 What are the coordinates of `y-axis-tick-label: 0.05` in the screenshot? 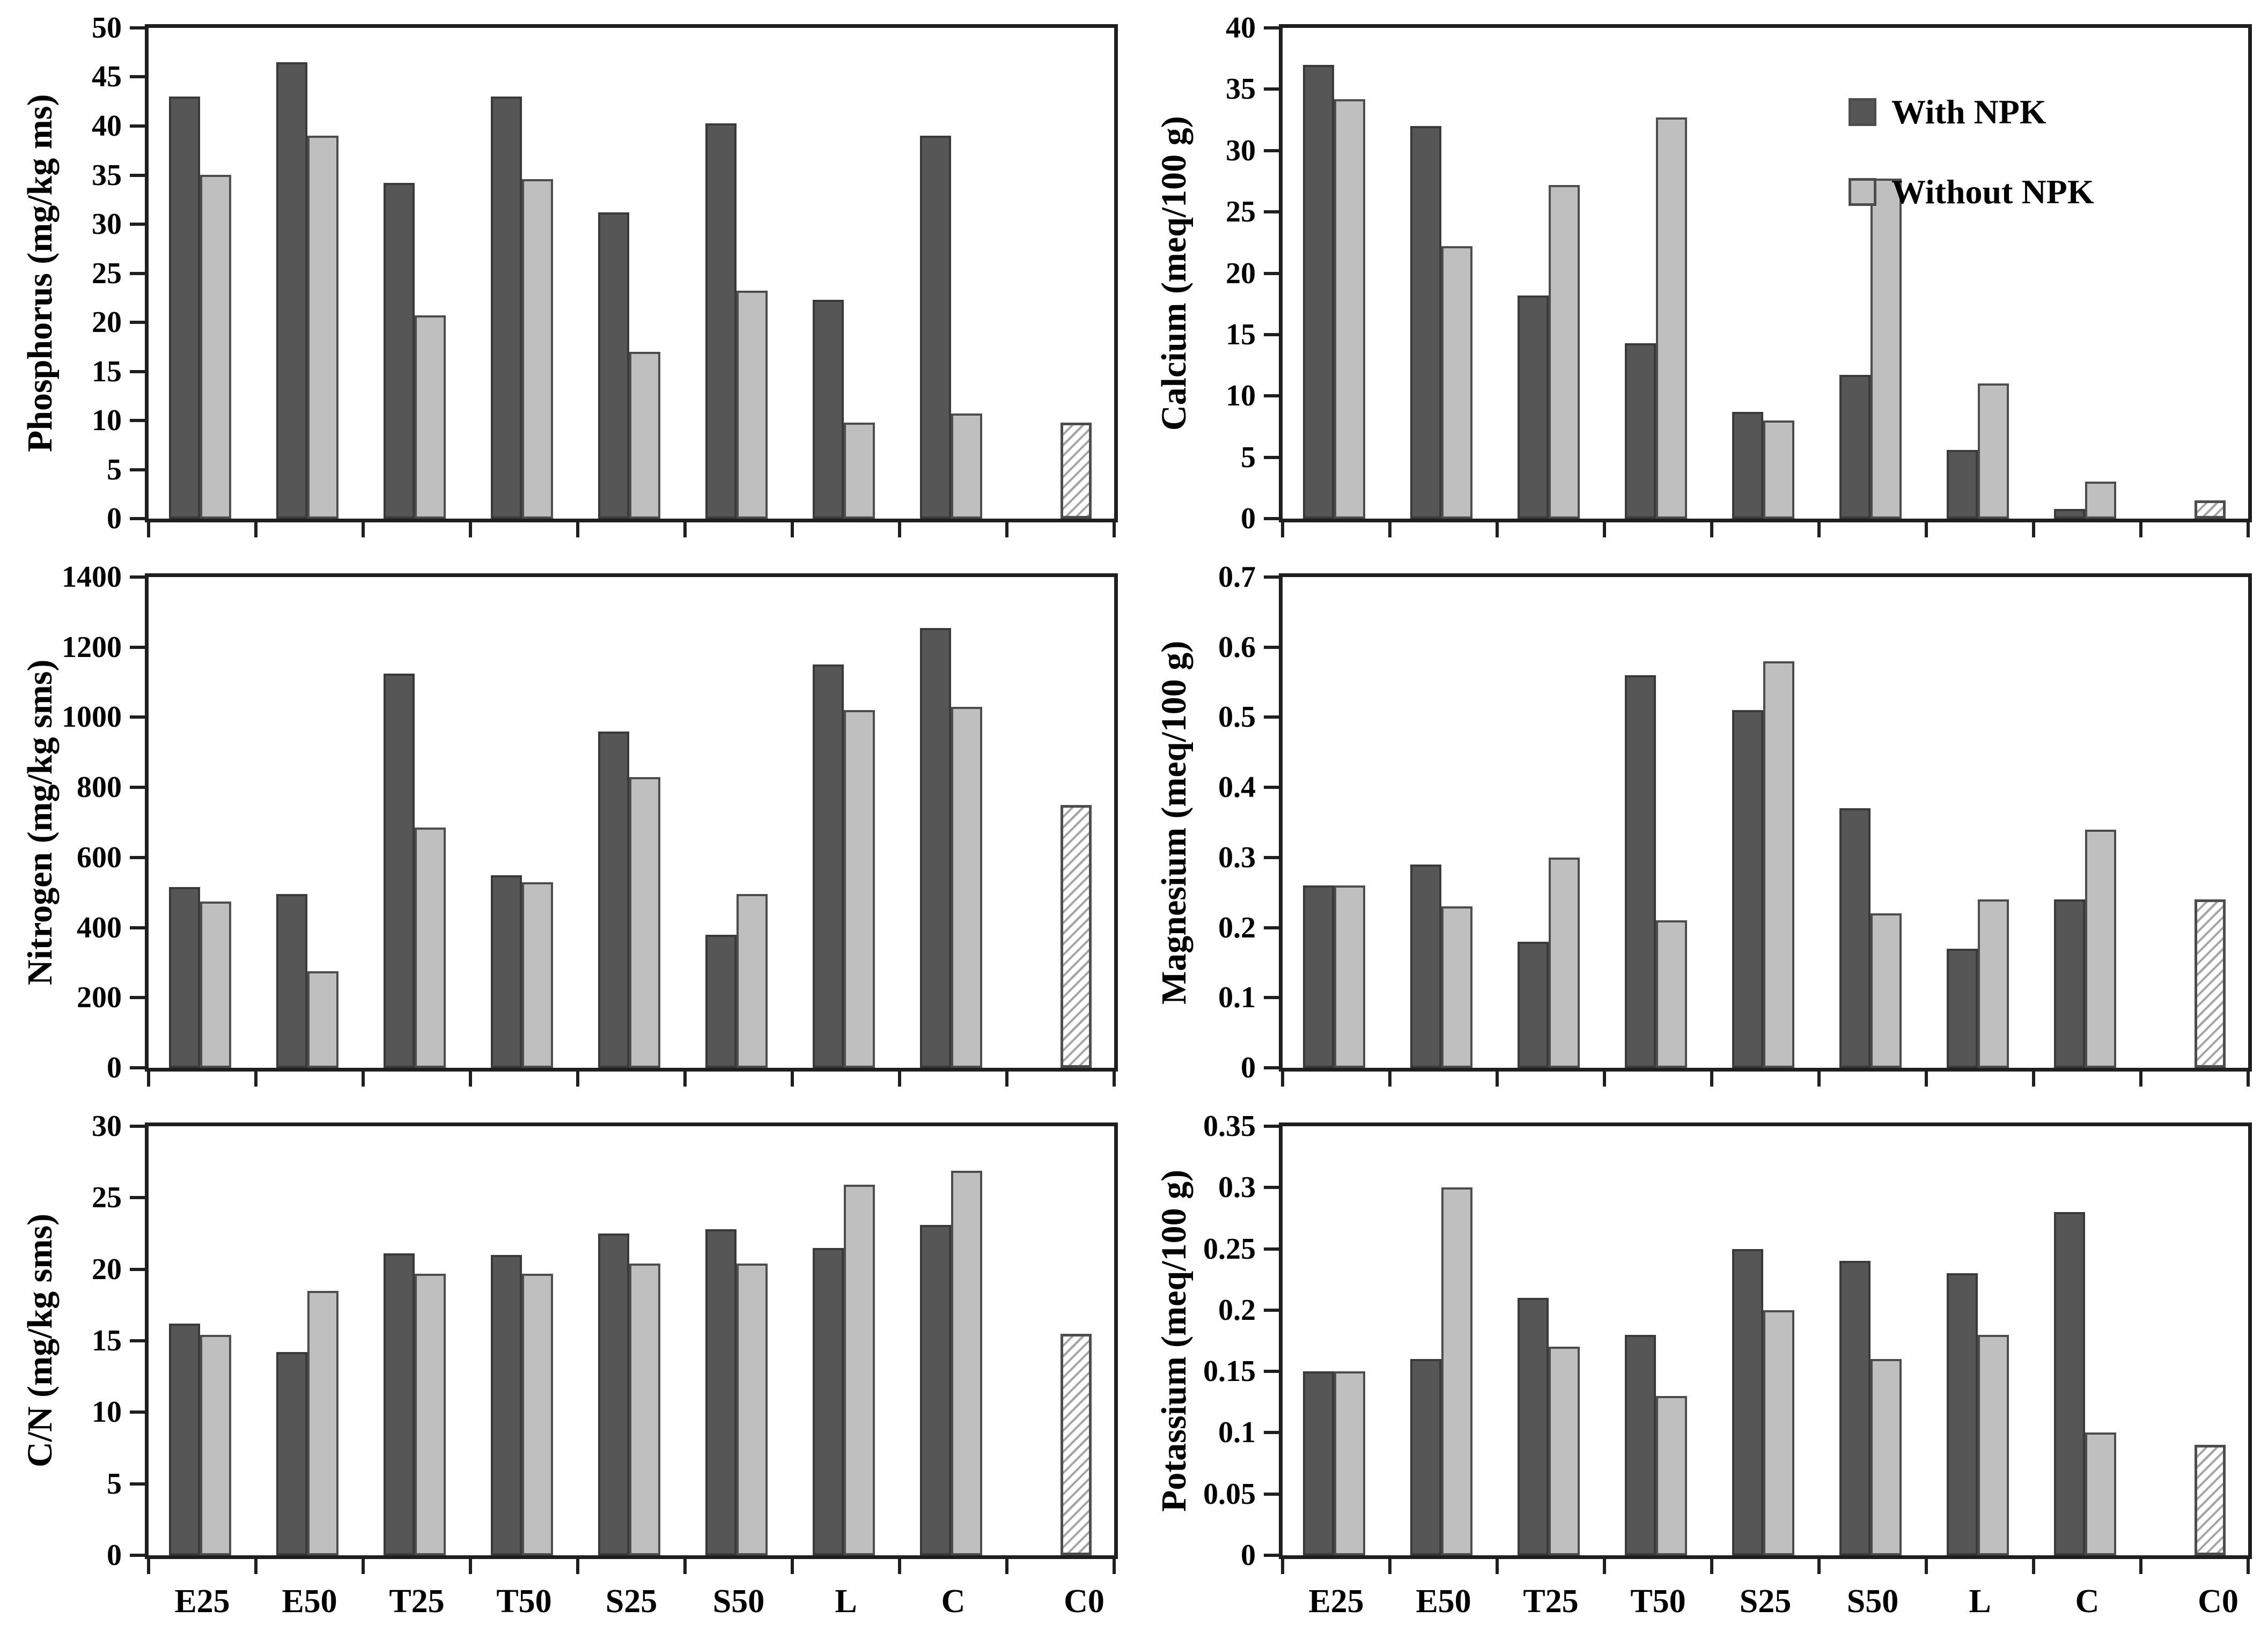 It's located at (1229, 1494).